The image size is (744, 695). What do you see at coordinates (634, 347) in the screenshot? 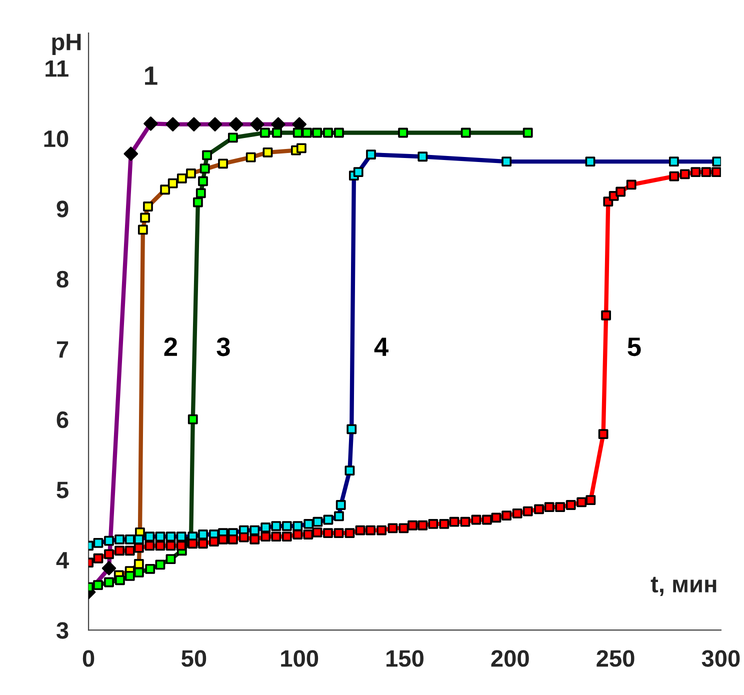
I see `series-label: 5` at bounding box center [634, 347].